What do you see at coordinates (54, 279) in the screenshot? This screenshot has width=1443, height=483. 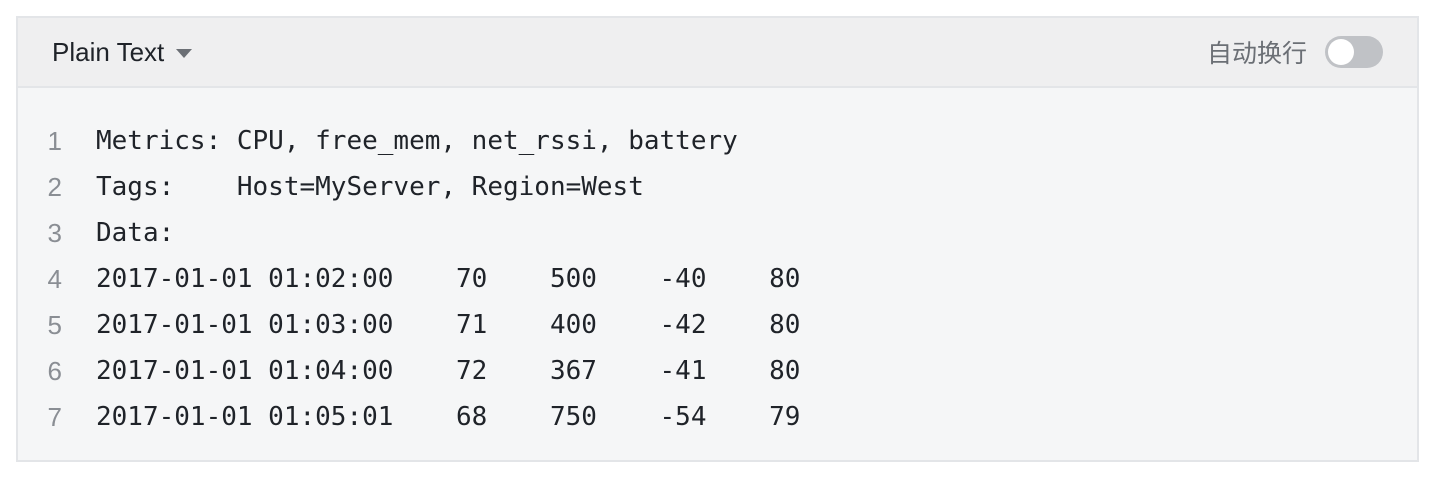 I see `line-number: 4` at bounding box center [54, 279].